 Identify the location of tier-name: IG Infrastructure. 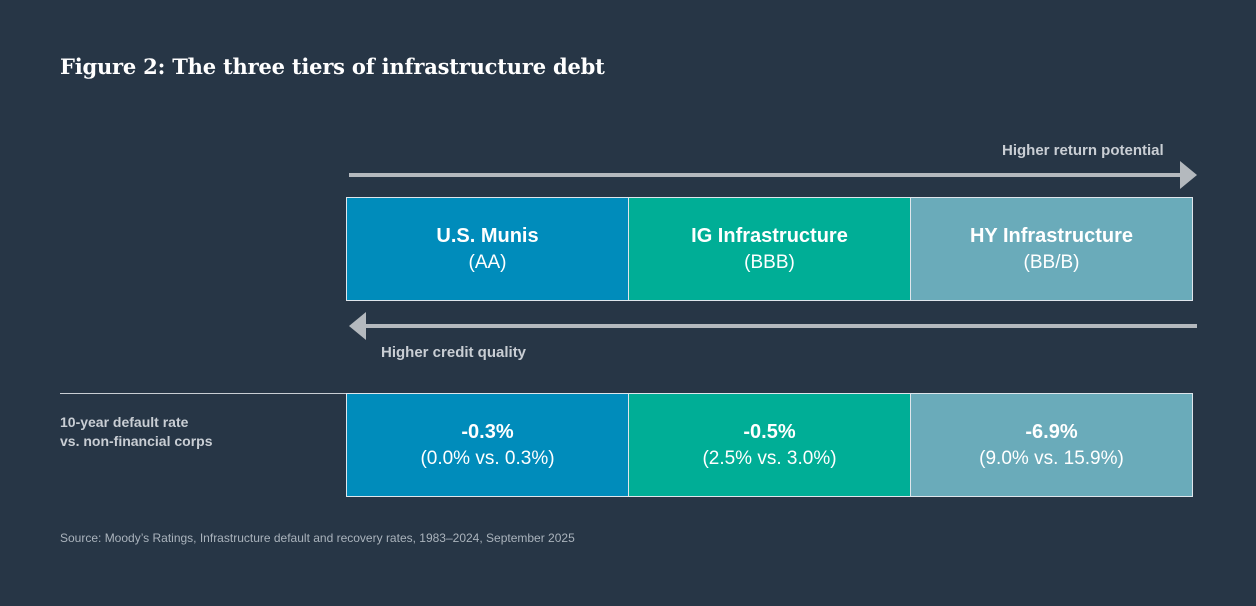
(769, 236).